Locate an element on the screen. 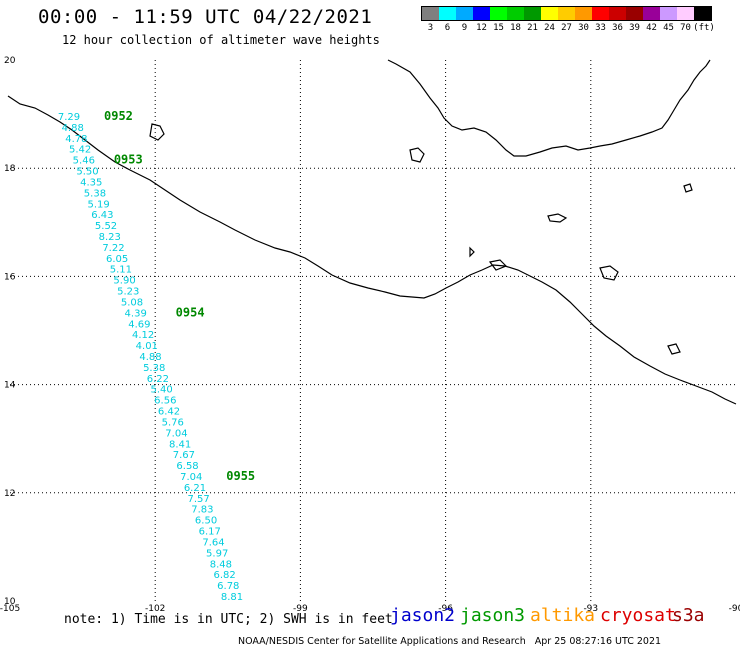 This screenshot has height=650, width=740. lat-tick-label: 12 is located at coordinates (9, 494).